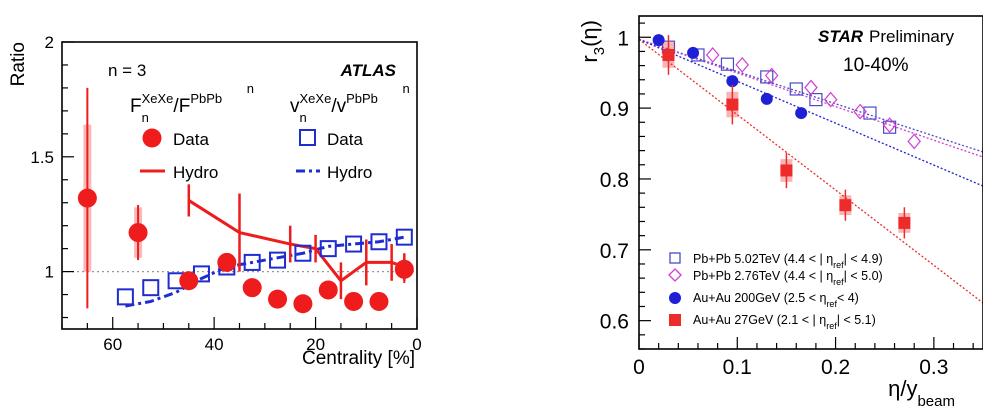 The height and width of the screenshot is (409, 983). What do you see at coordinates (296, 241) in the screenshot?
I see `f-hydro-line` at bounding box center [296, 241].